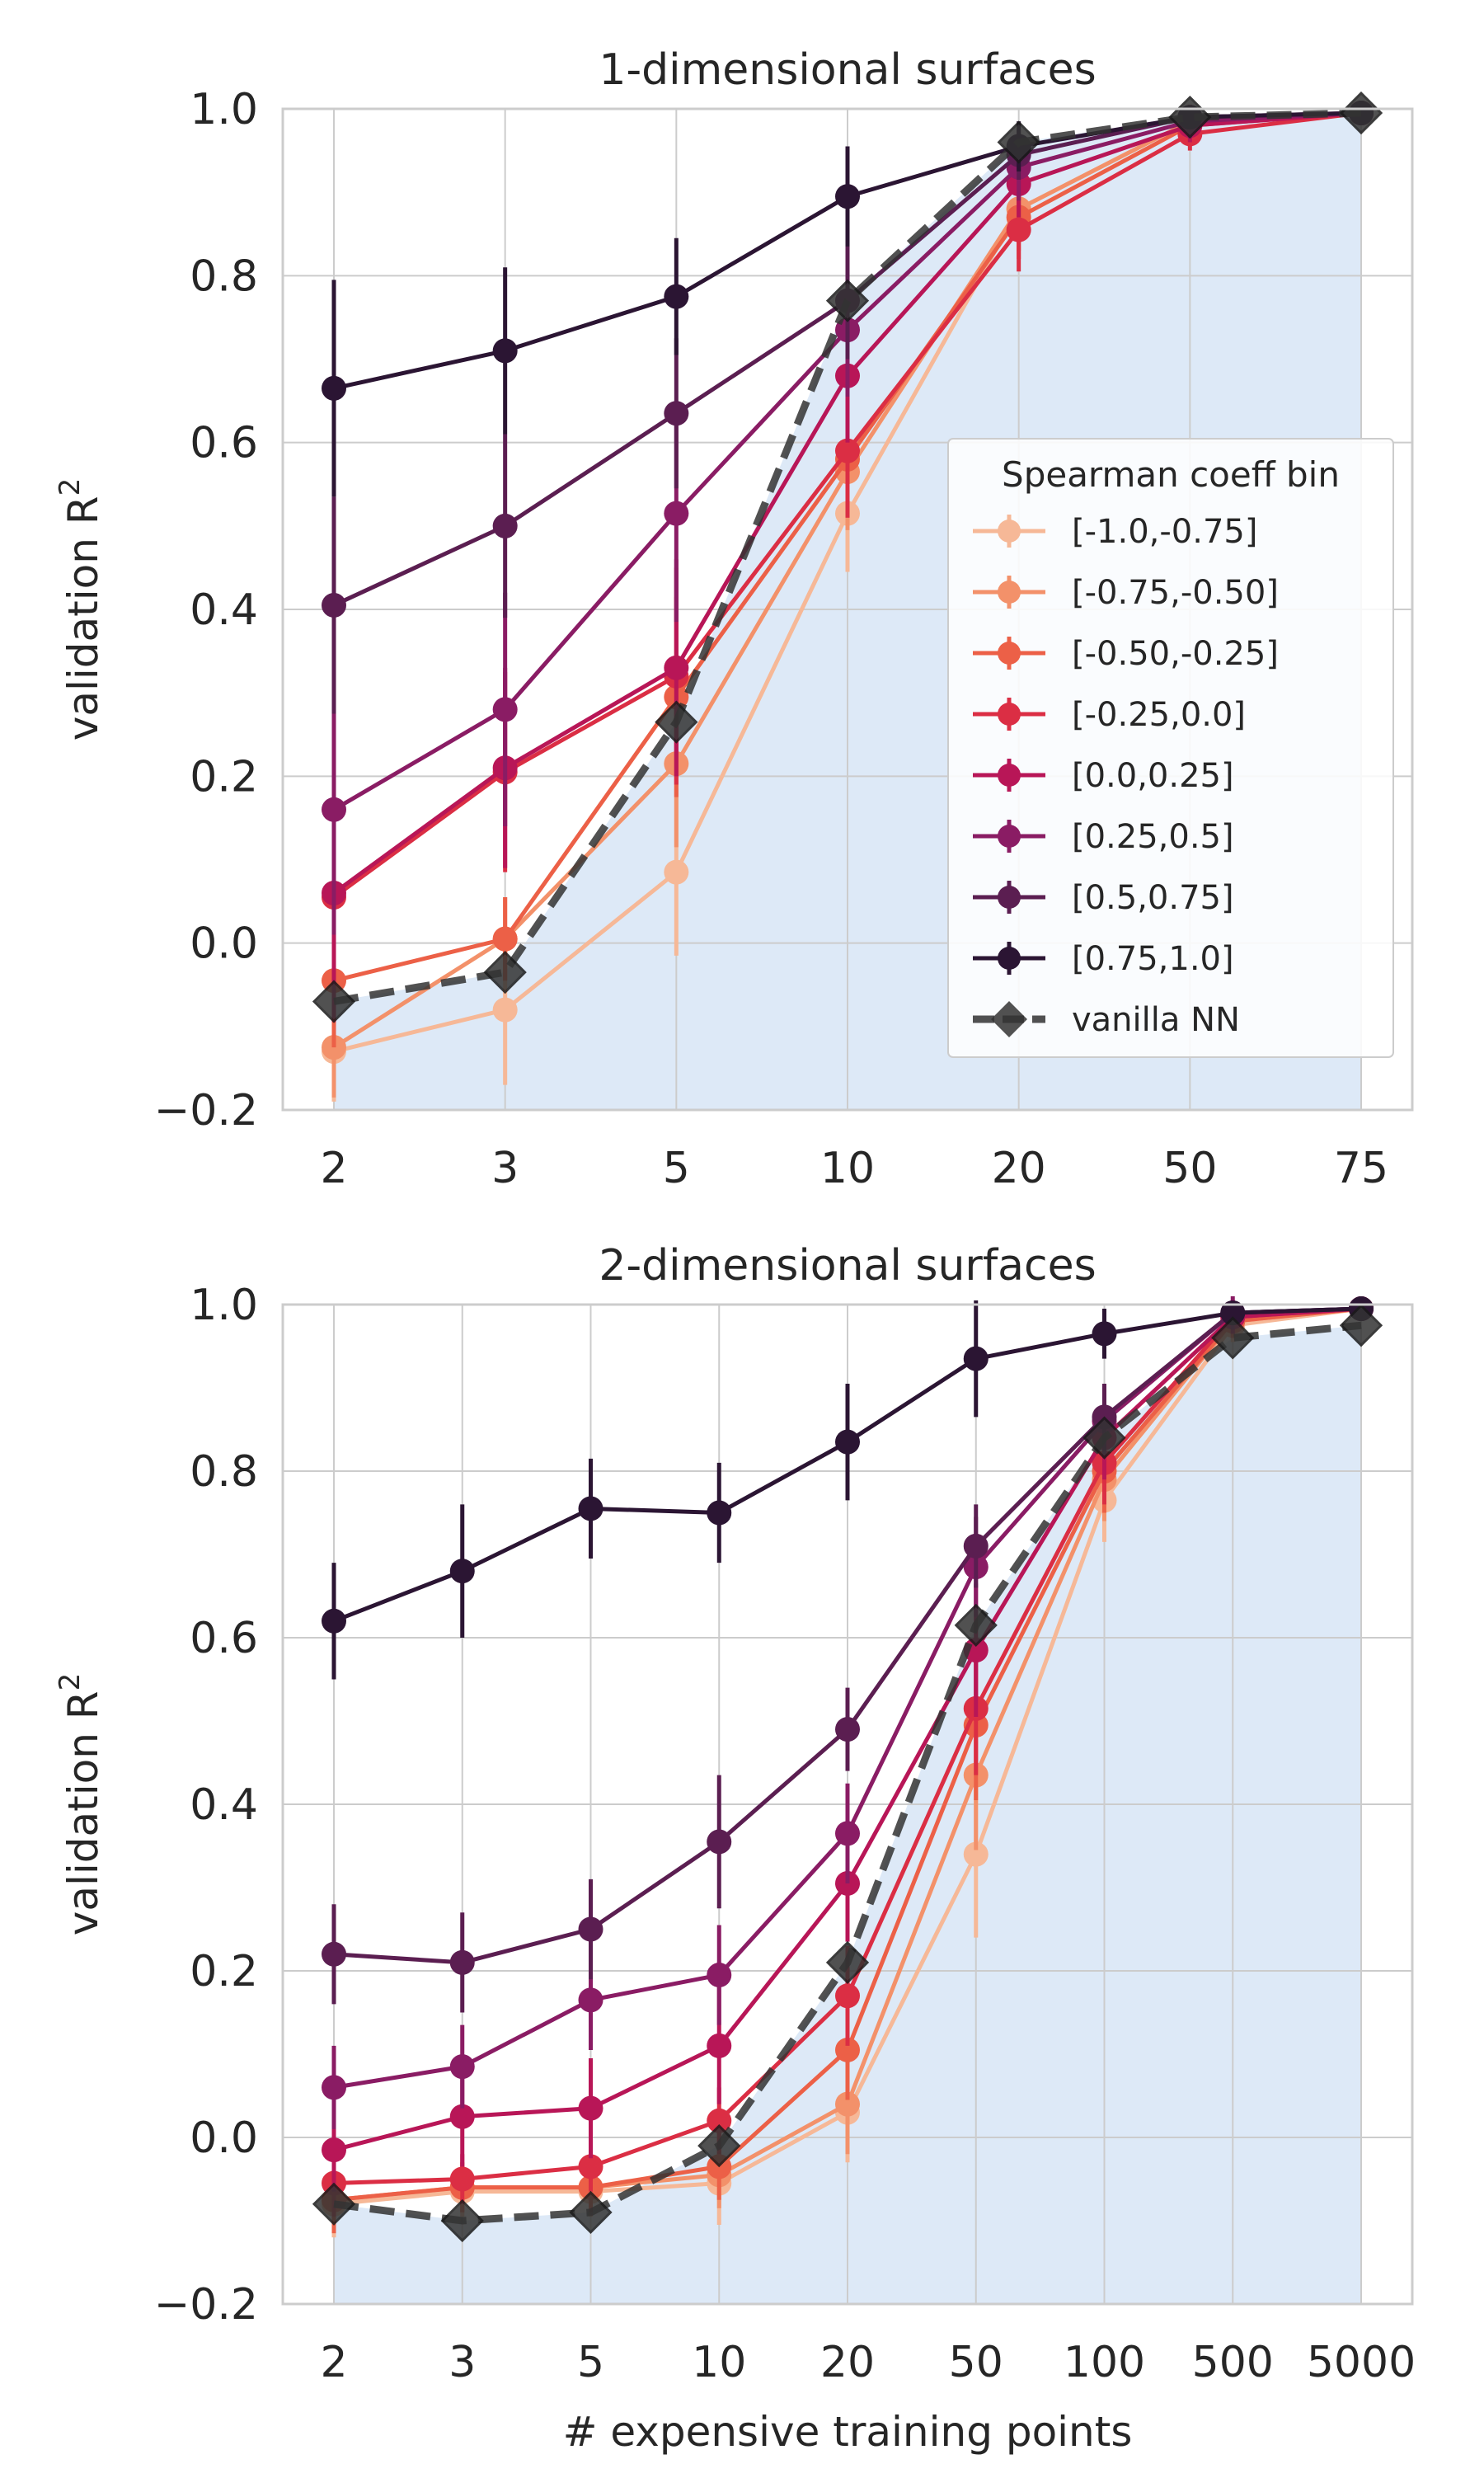 This screenshot has width=1484, height=2478. I want to click on legend-box, so click(1170, 748).